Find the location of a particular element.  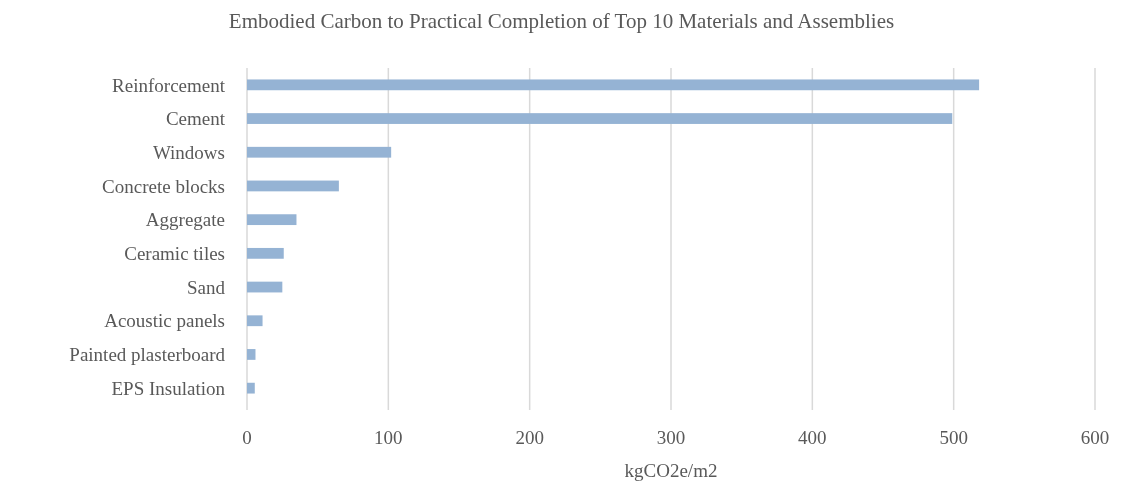

y-tick-label: Cement is located at coordinates (195, 119).